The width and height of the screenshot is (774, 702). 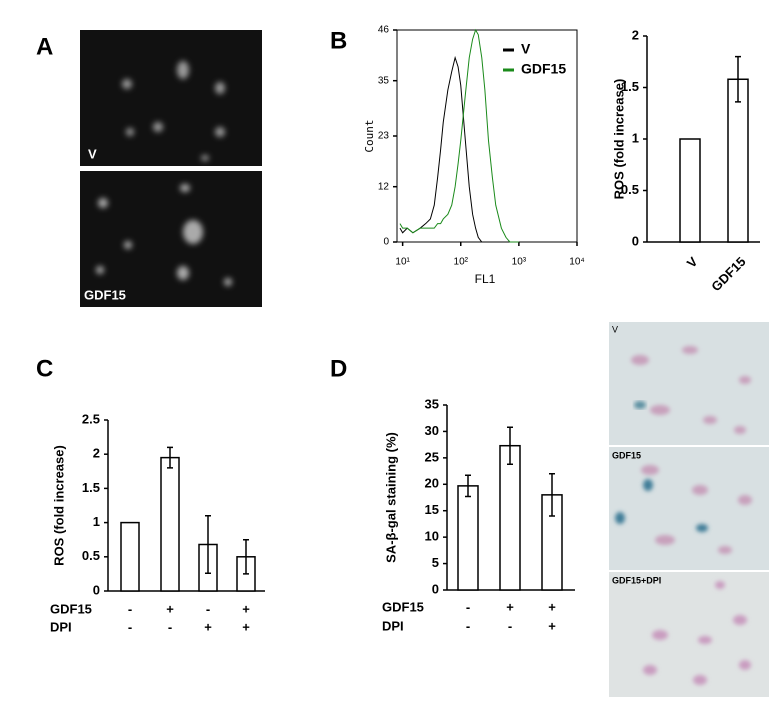 What do you see at coordinates (432, 536) in the screenshot?
I see `y-tick-label: 10` at bounding box center [432, 536].